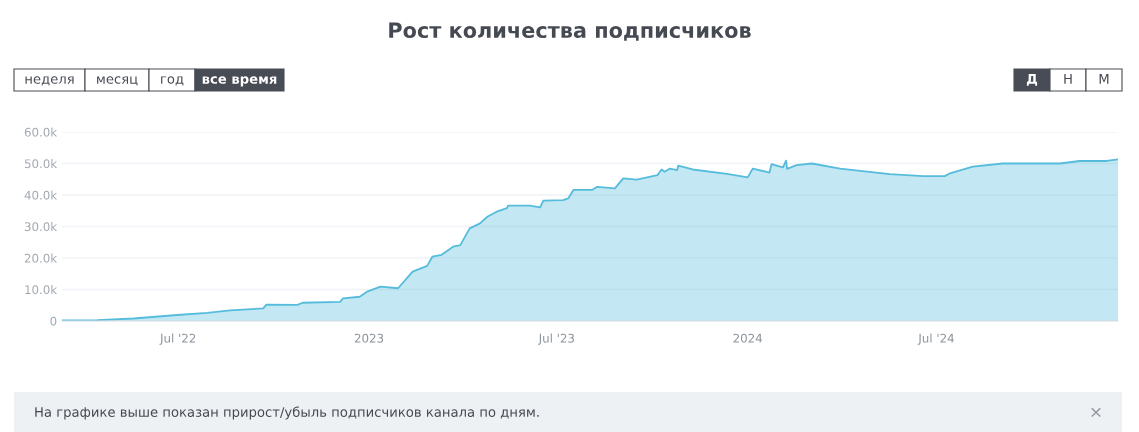 This screenshot has height=432, width=1139. Describe the element at coordinates (1068, 79) in the screenshot. I see `text: Н` at that location.